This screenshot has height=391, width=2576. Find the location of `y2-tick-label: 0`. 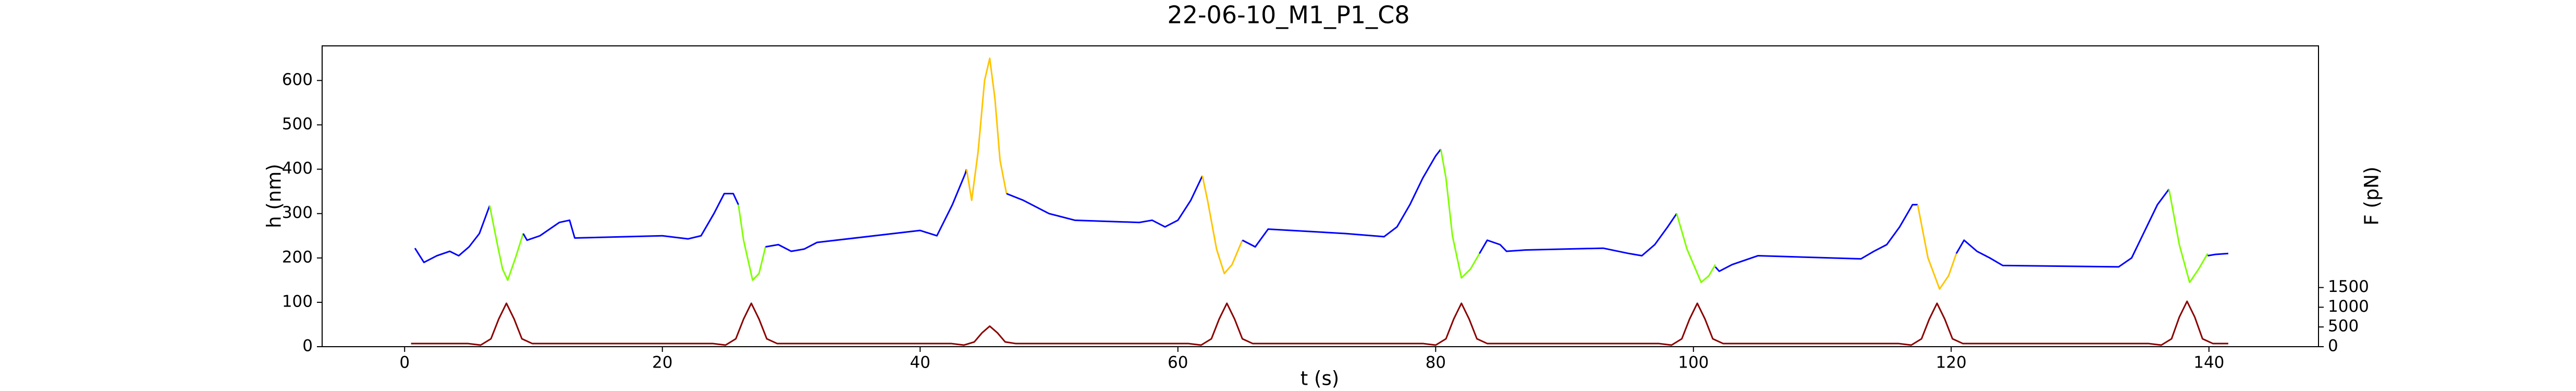

y2-tick-label: 0 is located at coordinates (2333, 346).